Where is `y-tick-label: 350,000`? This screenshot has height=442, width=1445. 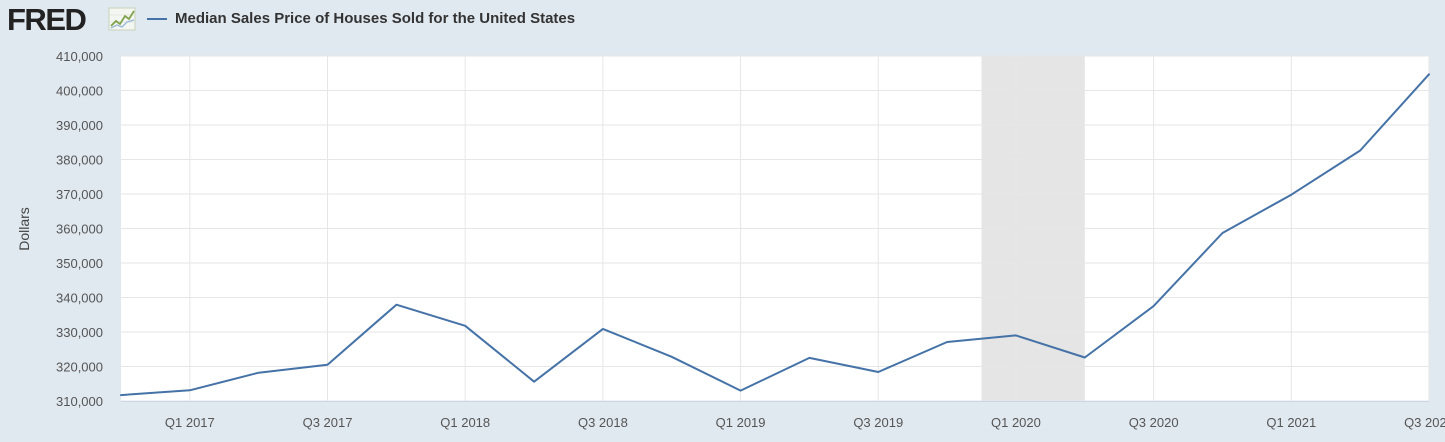
y-tick-label: 350,000 is located at coordinates (79, 263).